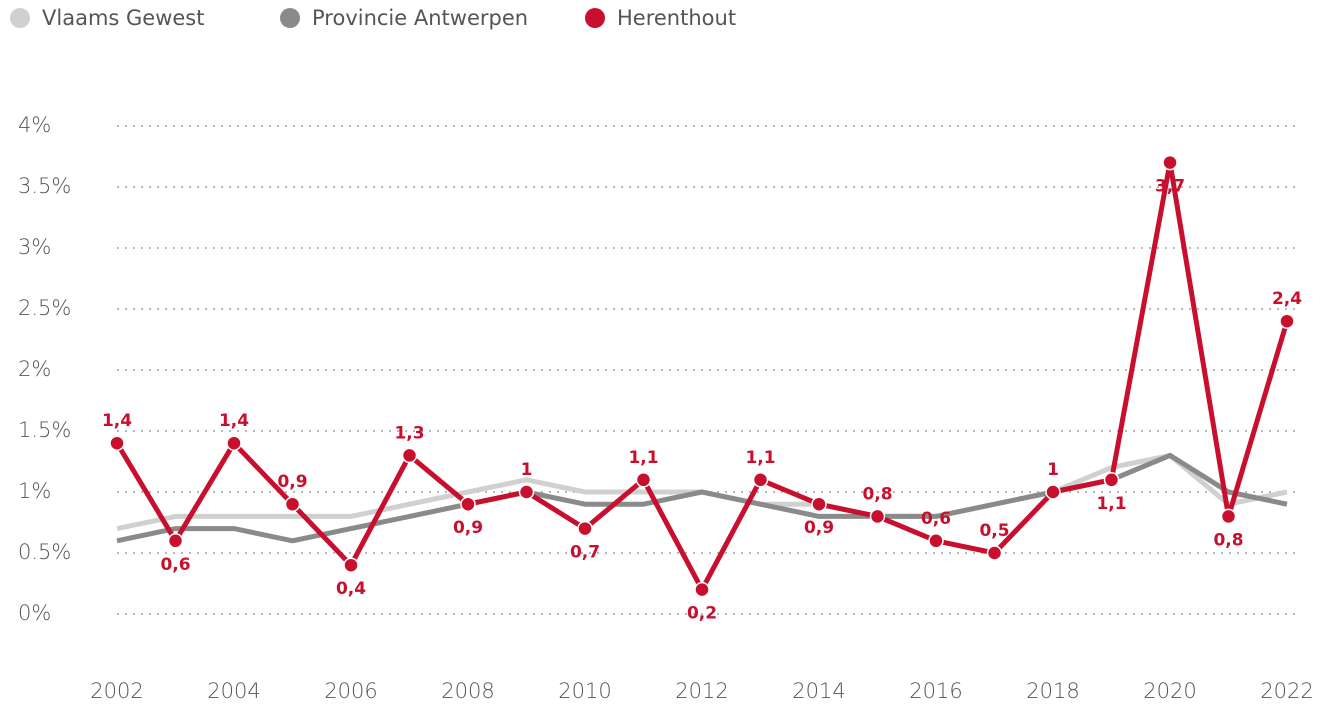  Describe the element at coordinates (34, 247) in the screenshot. I see `y-tick-label: 3%` at that location.